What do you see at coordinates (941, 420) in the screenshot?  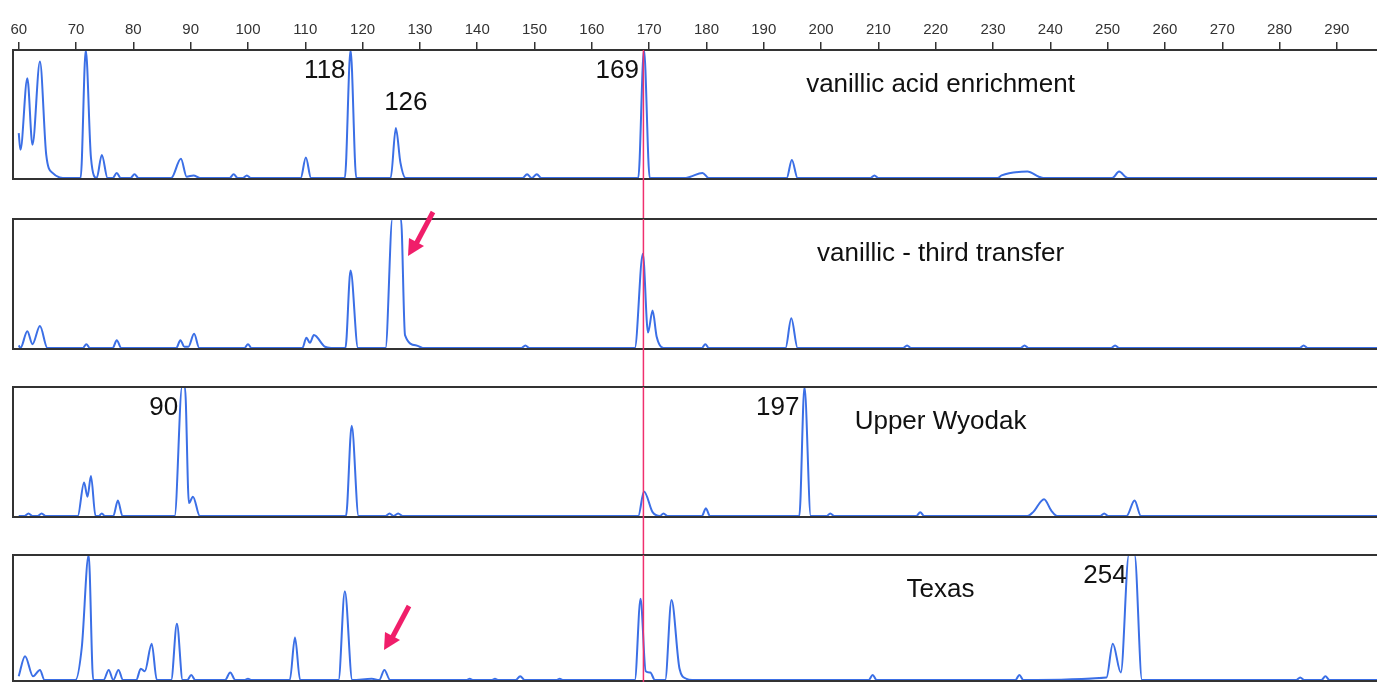 I see `annotation: Upper Wyodak` at bounding box center [941, 420].